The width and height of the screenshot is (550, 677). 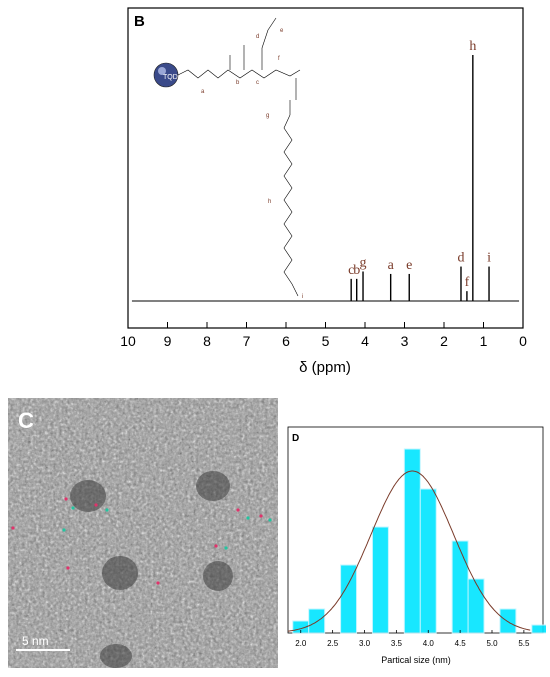 I want to click on nmr-x-tick-label: 0, so click(x=523, y=341).